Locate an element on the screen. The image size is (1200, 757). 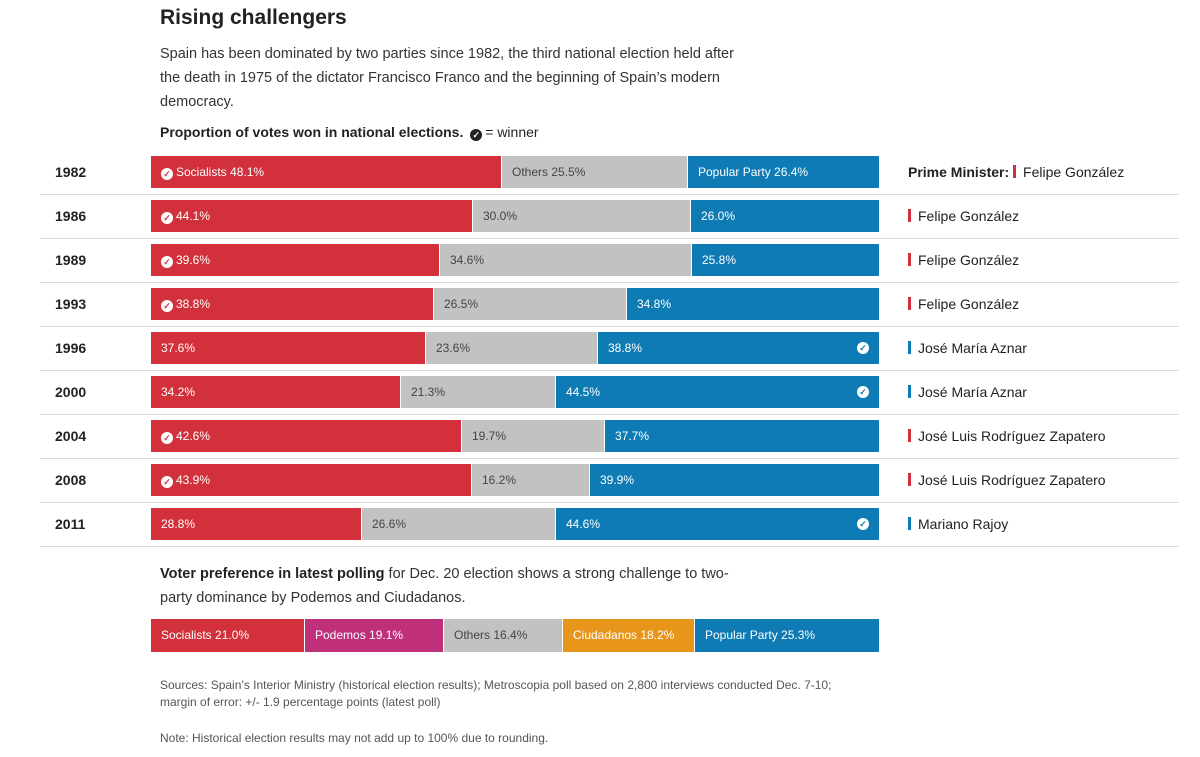
bar-label-others: 26.6% is located at coordinates (389, 524).